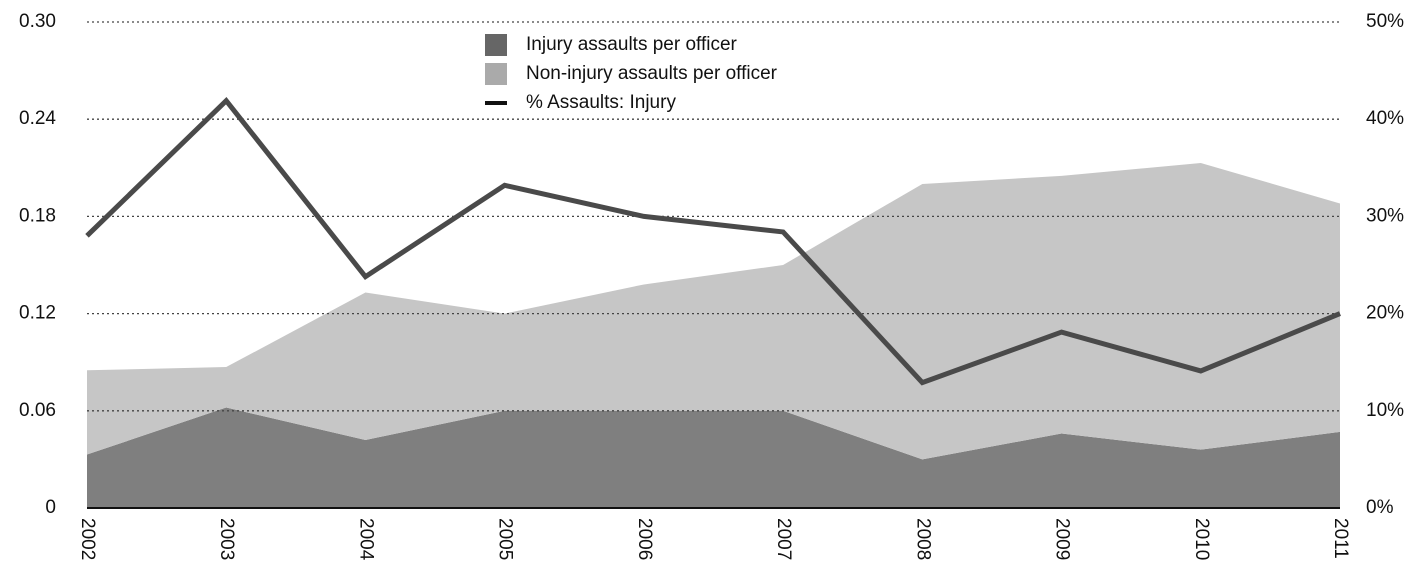 The image size is (1419, 572). I want to click on y-tick-label: 0.24, so click(37, 118).